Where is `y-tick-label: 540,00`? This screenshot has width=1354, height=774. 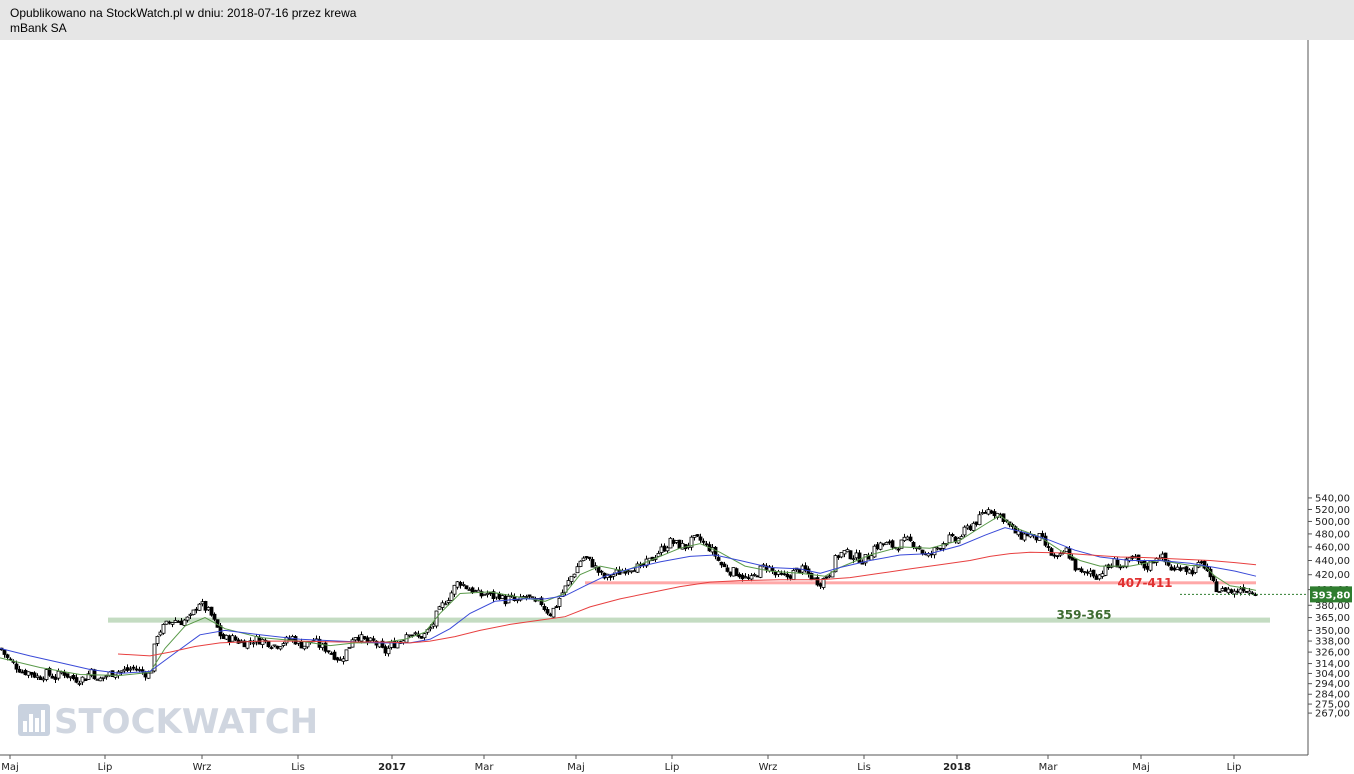 y-tick-label: 540,00 is located at coordinates (1332, 498).